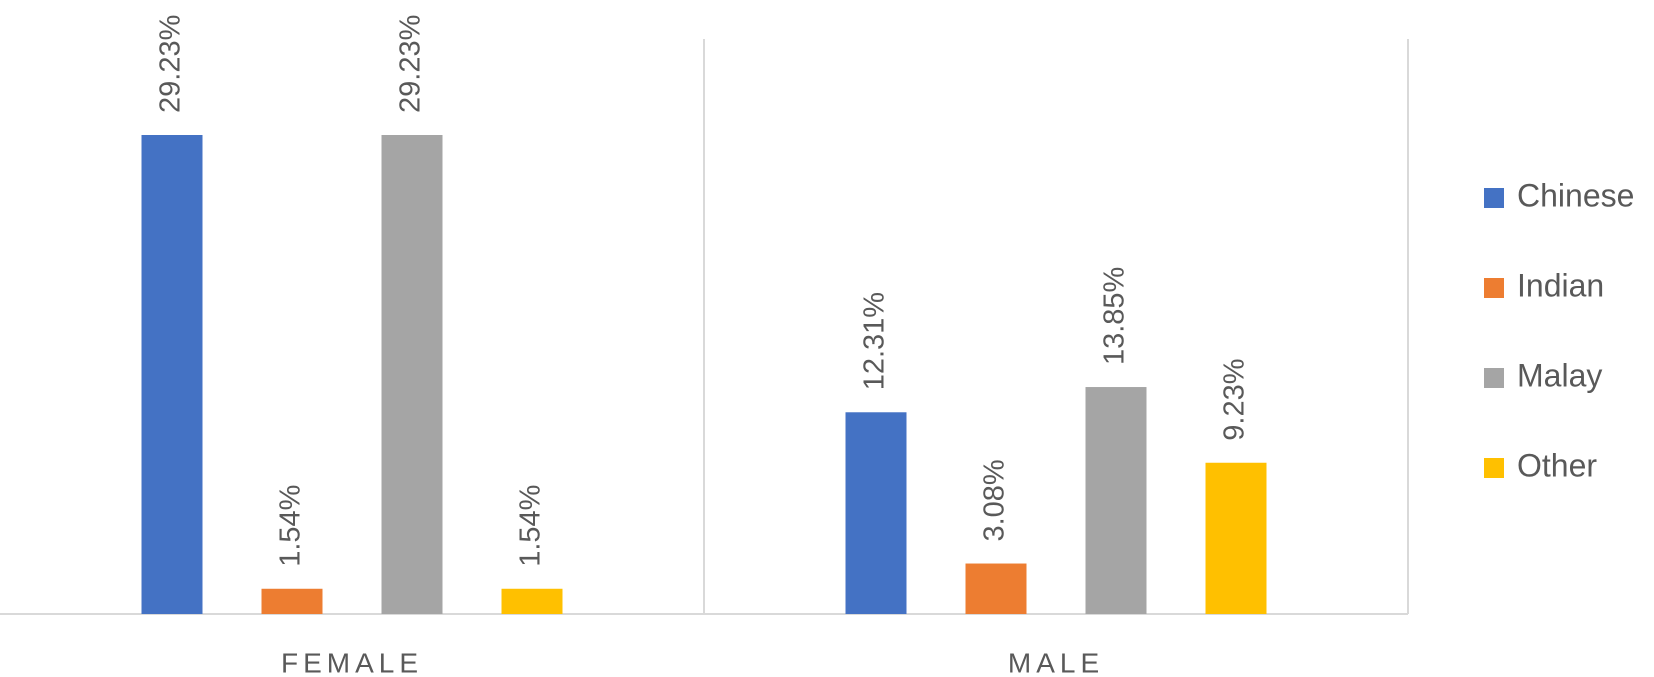  I want to click on x-tick-label: MALE, so click(1056, 662).